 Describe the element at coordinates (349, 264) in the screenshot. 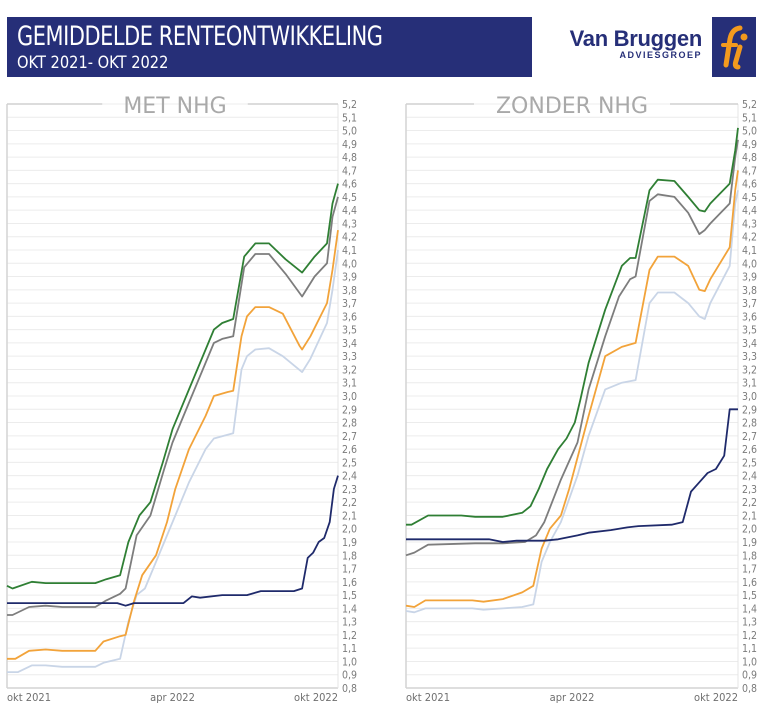

I see `y-tick-label: 4,0` at that location.